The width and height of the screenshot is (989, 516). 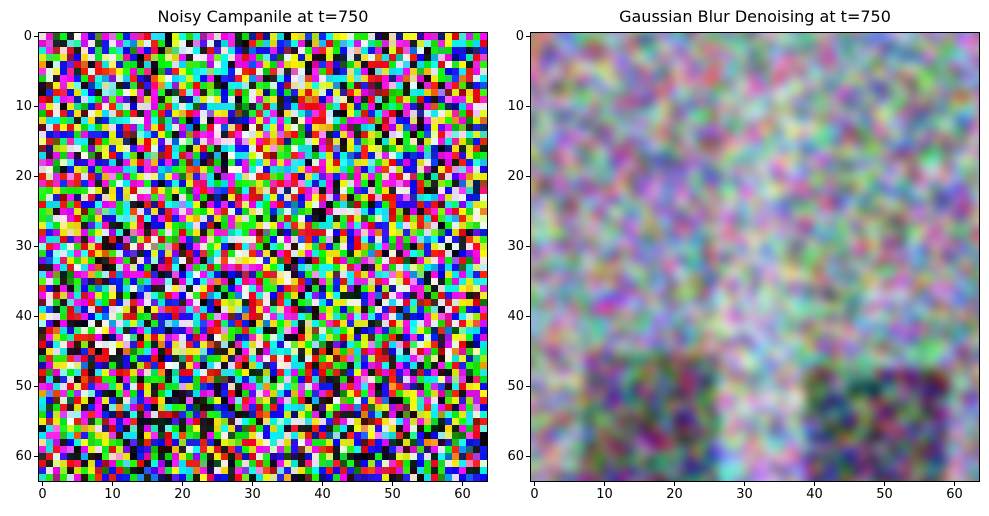 What do you see at coordinates (263, 16) in the screenshot?
I see `panel-title: Noisy Campanile at t=750` at bounding box center [263, 16].